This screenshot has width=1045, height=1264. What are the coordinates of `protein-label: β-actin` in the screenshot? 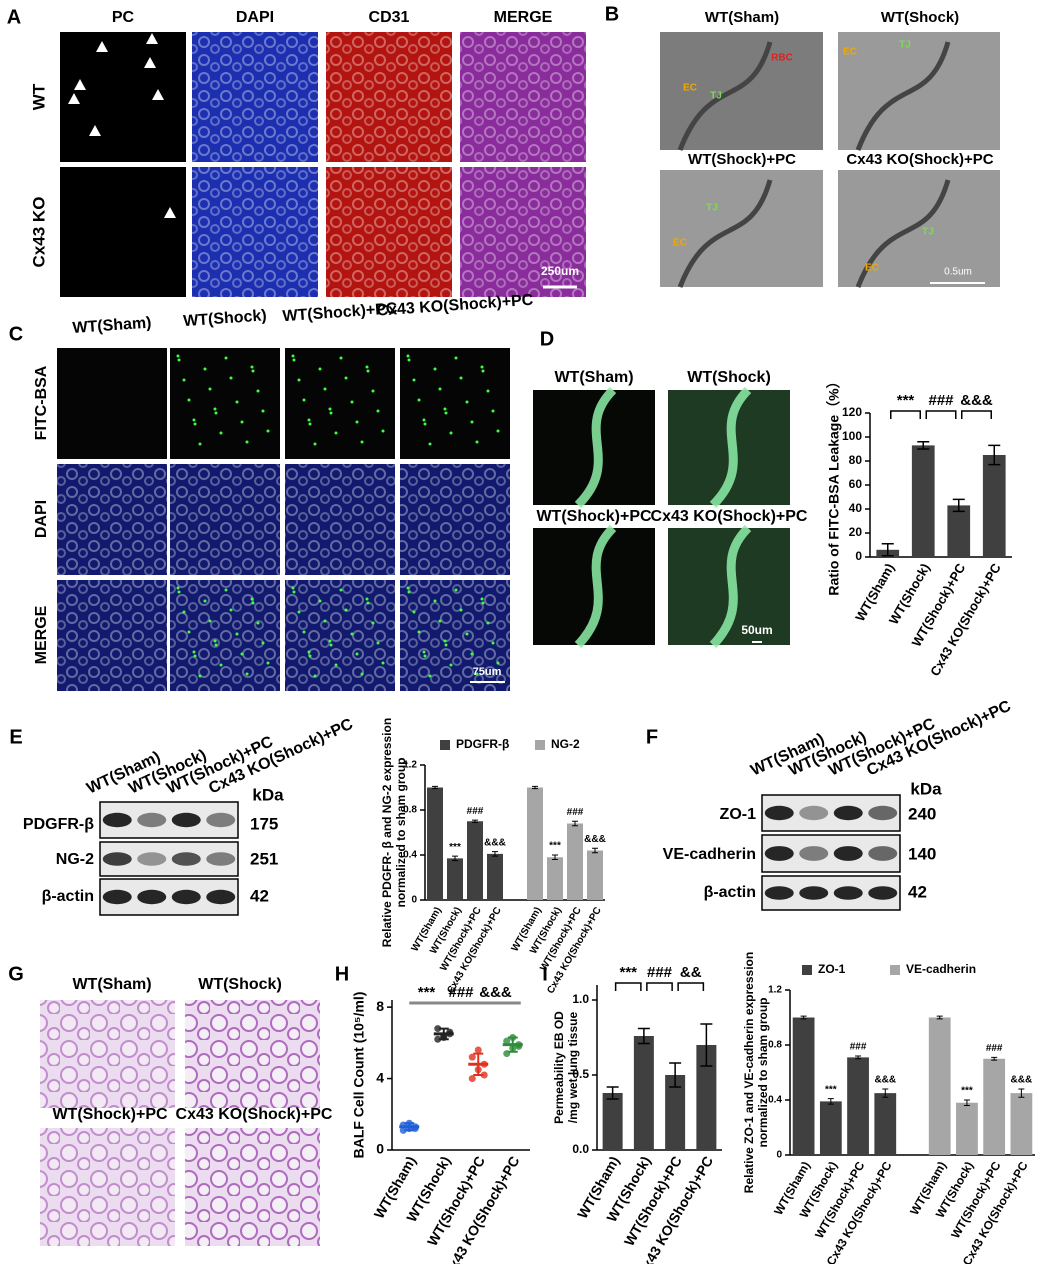 It's located at (730, 892).